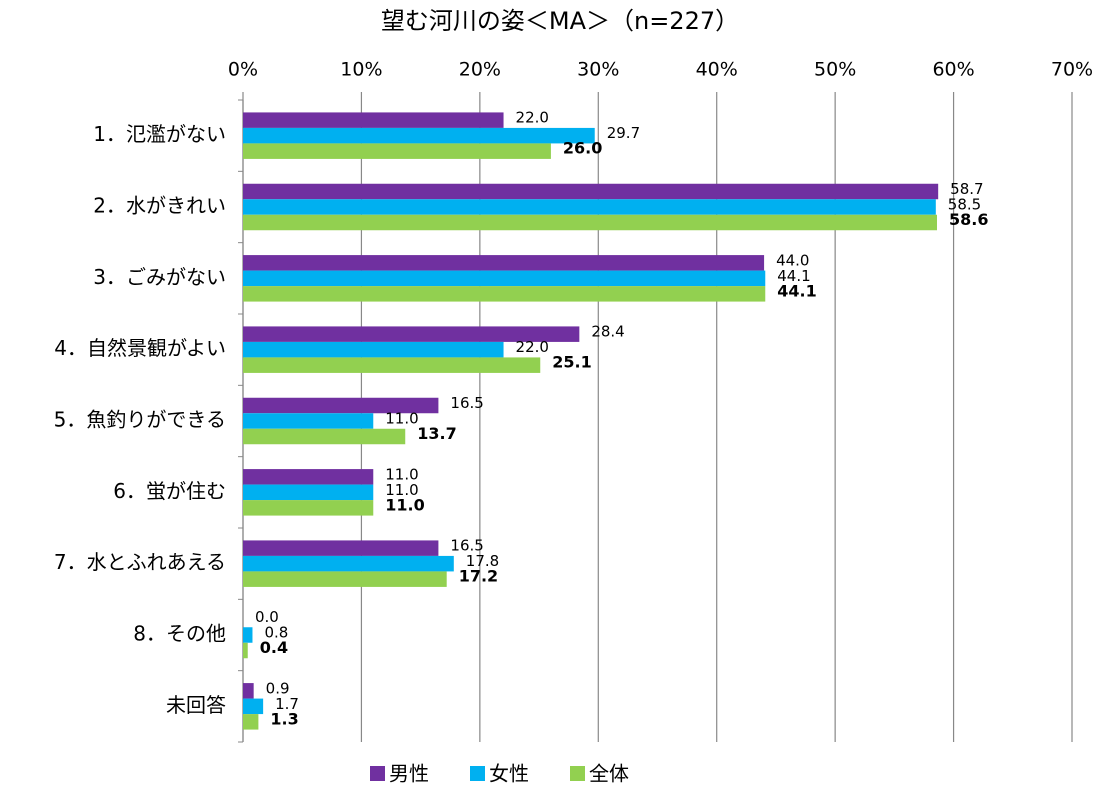 This screenshot has width=1102, height=789. I want to click on data-label: 17.2, so click(478, 576).